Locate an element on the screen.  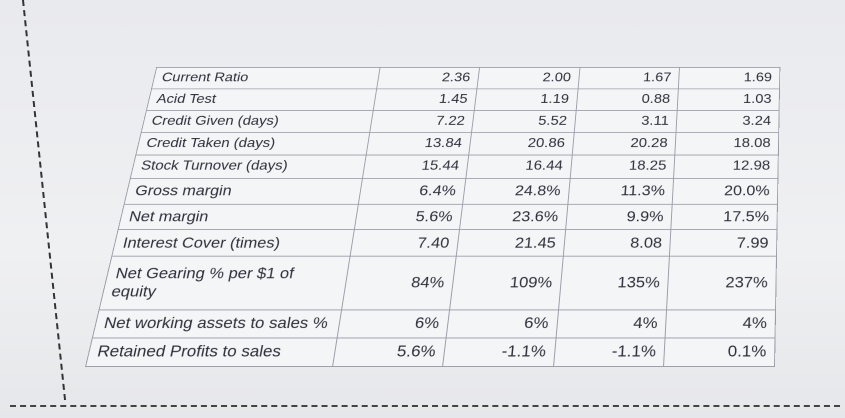
cell-value: 20.0% is located at coordinates (725, 191).